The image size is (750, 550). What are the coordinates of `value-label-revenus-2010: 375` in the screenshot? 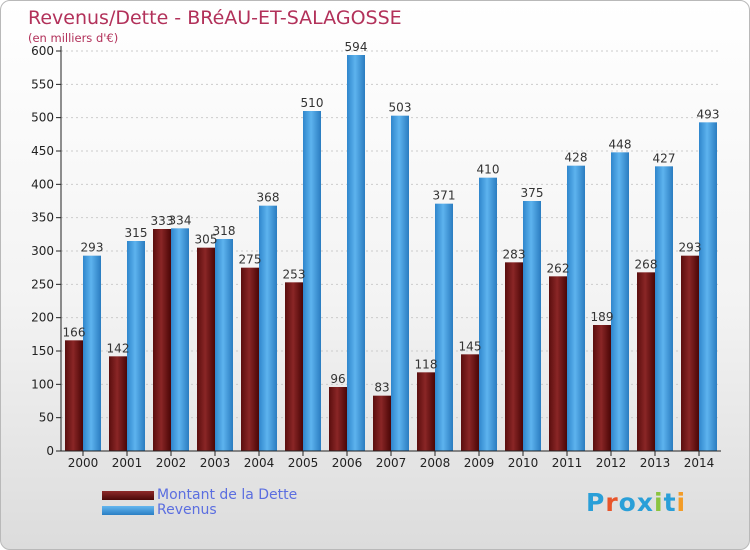 It's located at (532, 193).